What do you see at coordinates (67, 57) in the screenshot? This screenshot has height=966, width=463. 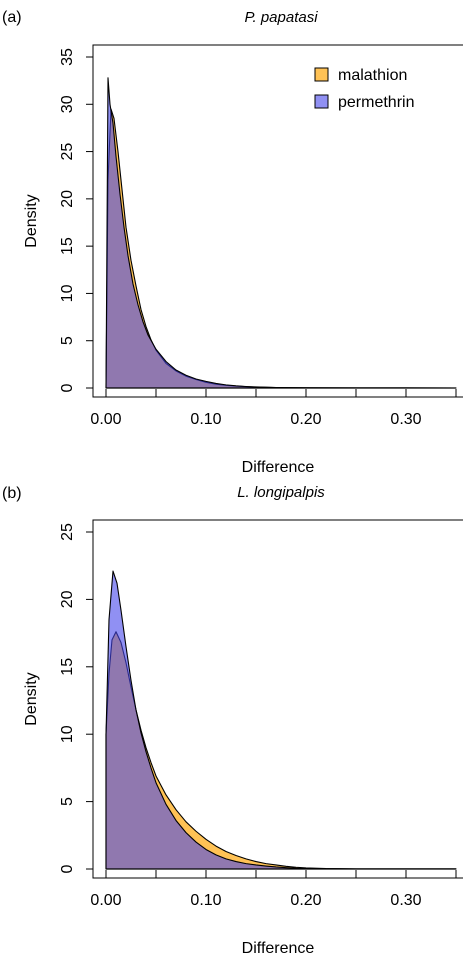 I see `y-tick-label: 35` at bounding box center [67, 57].